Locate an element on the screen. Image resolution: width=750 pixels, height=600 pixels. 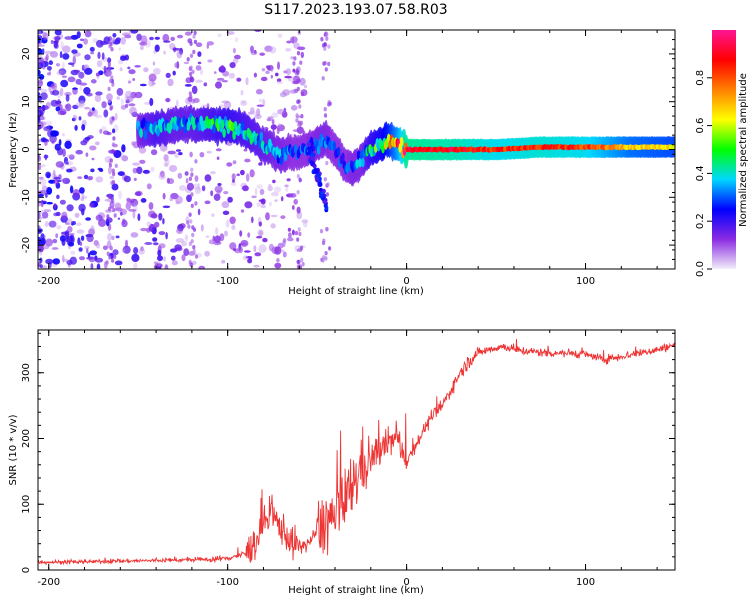
colorbar-tick-label: 0.6 is located at coordinates (700, 126).